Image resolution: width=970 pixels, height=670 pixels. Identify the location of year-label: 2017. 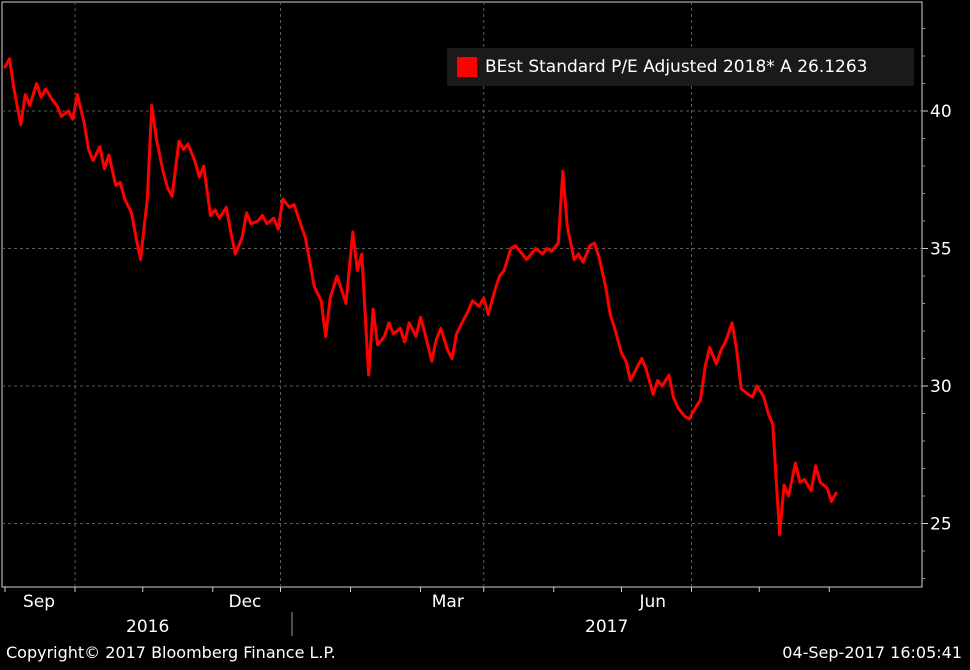
(606, 627).